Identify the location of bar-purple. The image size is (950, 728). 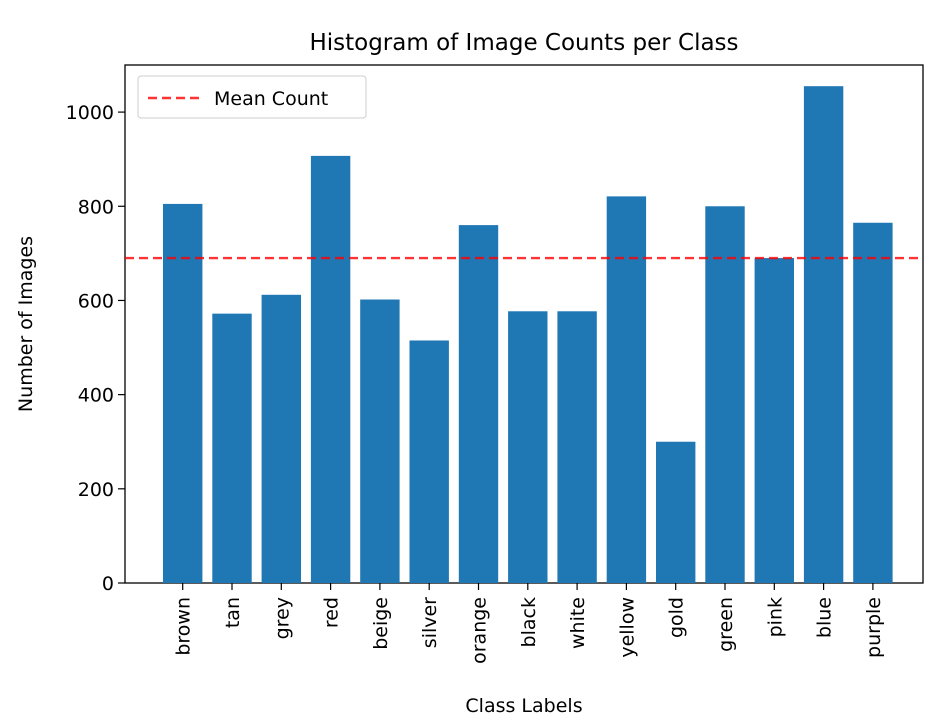
(873, 402).